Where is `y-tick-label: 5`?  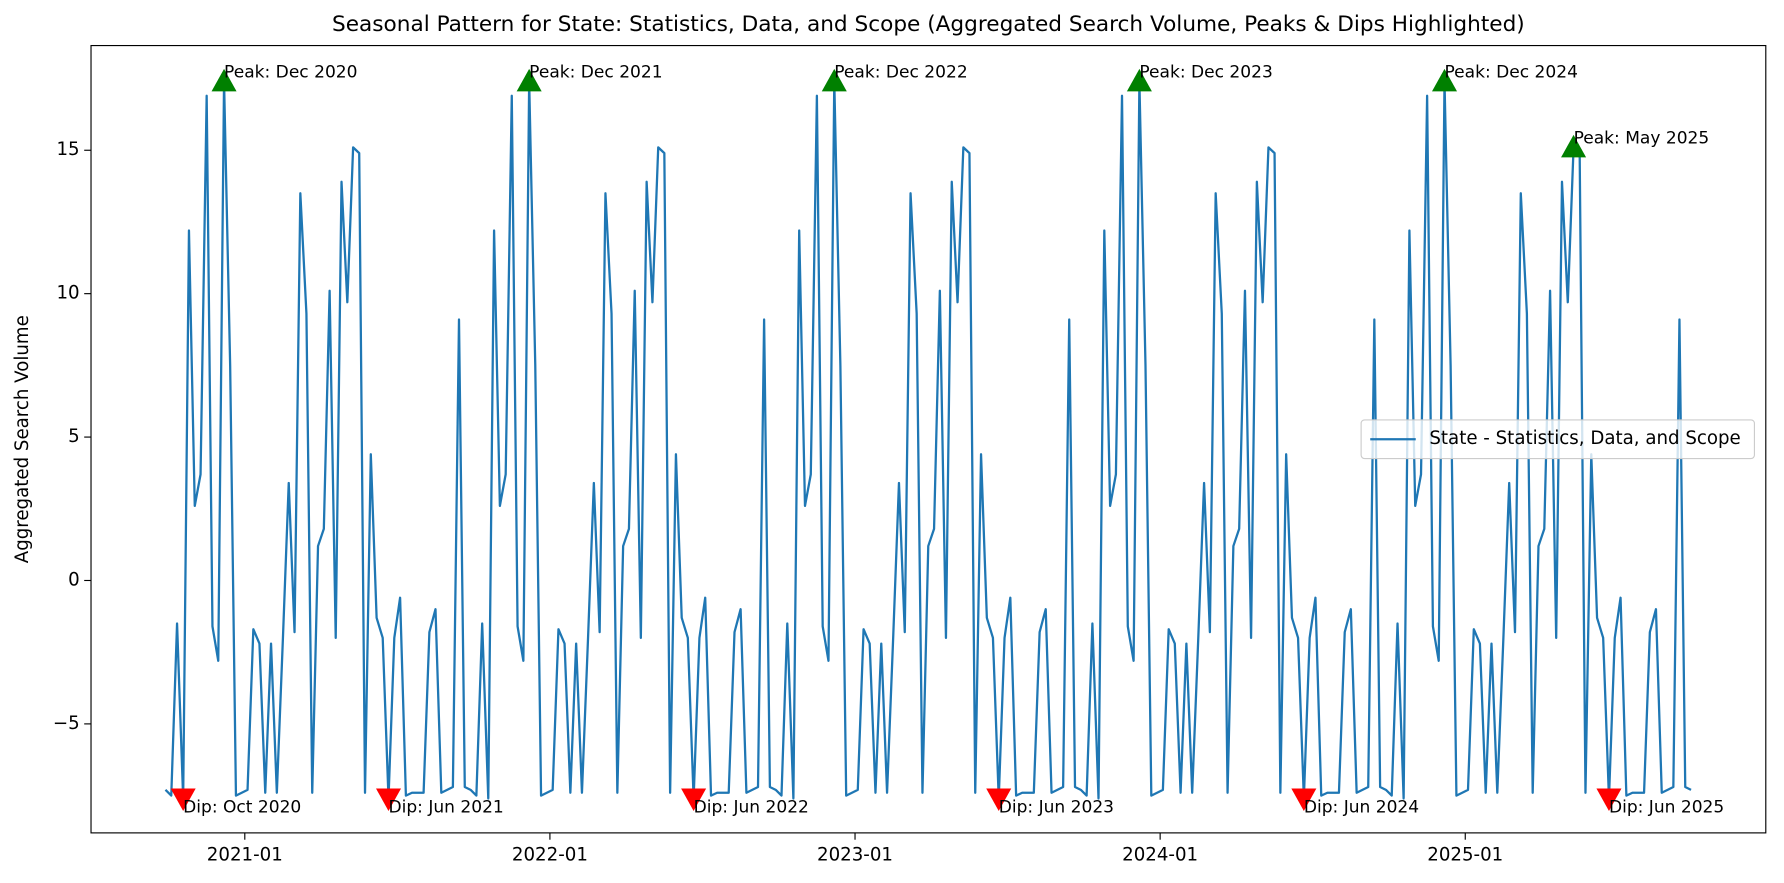
y-tick-label: 5 is located at coordinates (74, 436).